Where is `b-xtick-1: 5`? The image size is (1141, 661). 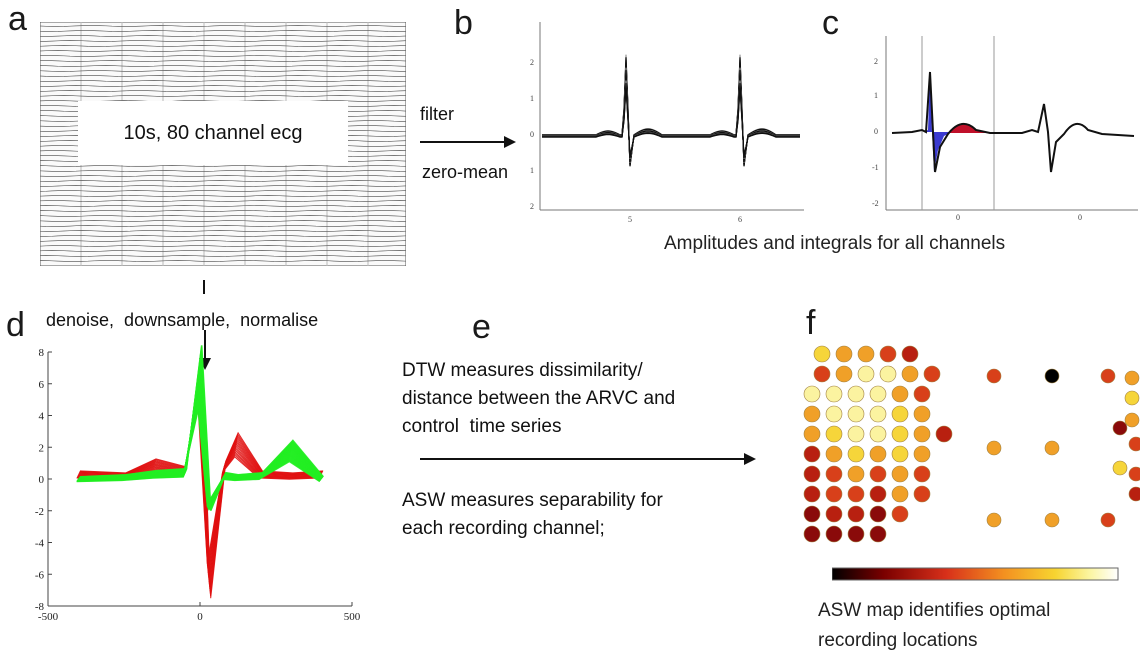
b-xtick-1: 5 is located at coordinates (630, 219).